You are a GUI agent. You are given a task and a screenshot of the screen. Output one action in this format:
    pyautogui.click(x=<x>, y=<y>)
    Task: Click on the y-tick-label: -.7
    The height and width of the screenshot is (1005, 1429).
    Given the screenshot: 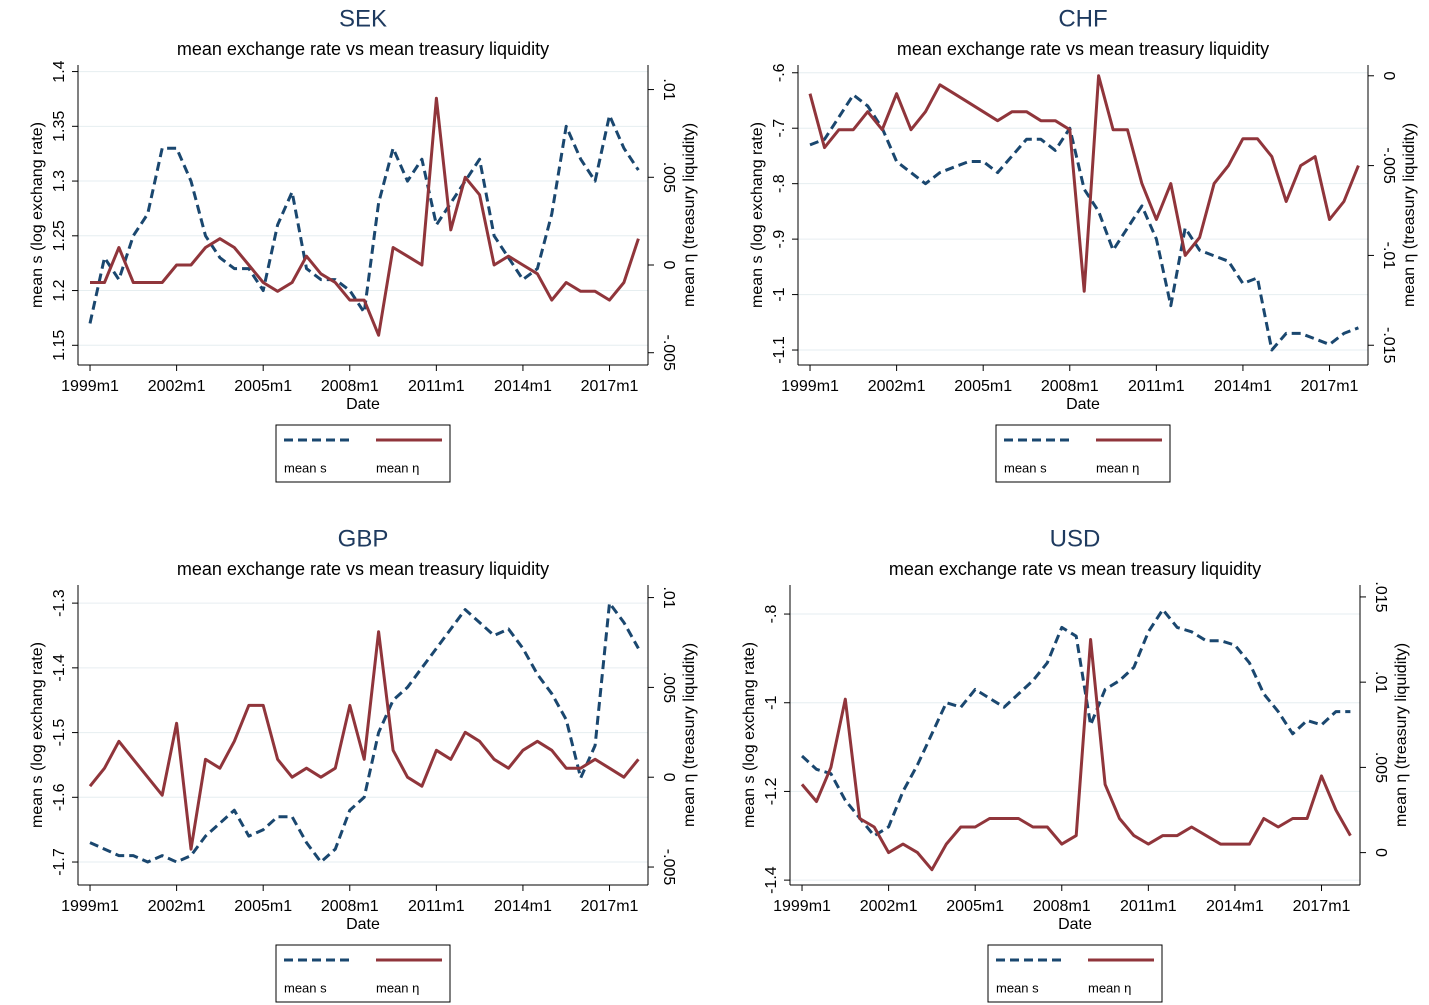 What is the action you would take?
    pyautogui.click(x=779, y=128)
    